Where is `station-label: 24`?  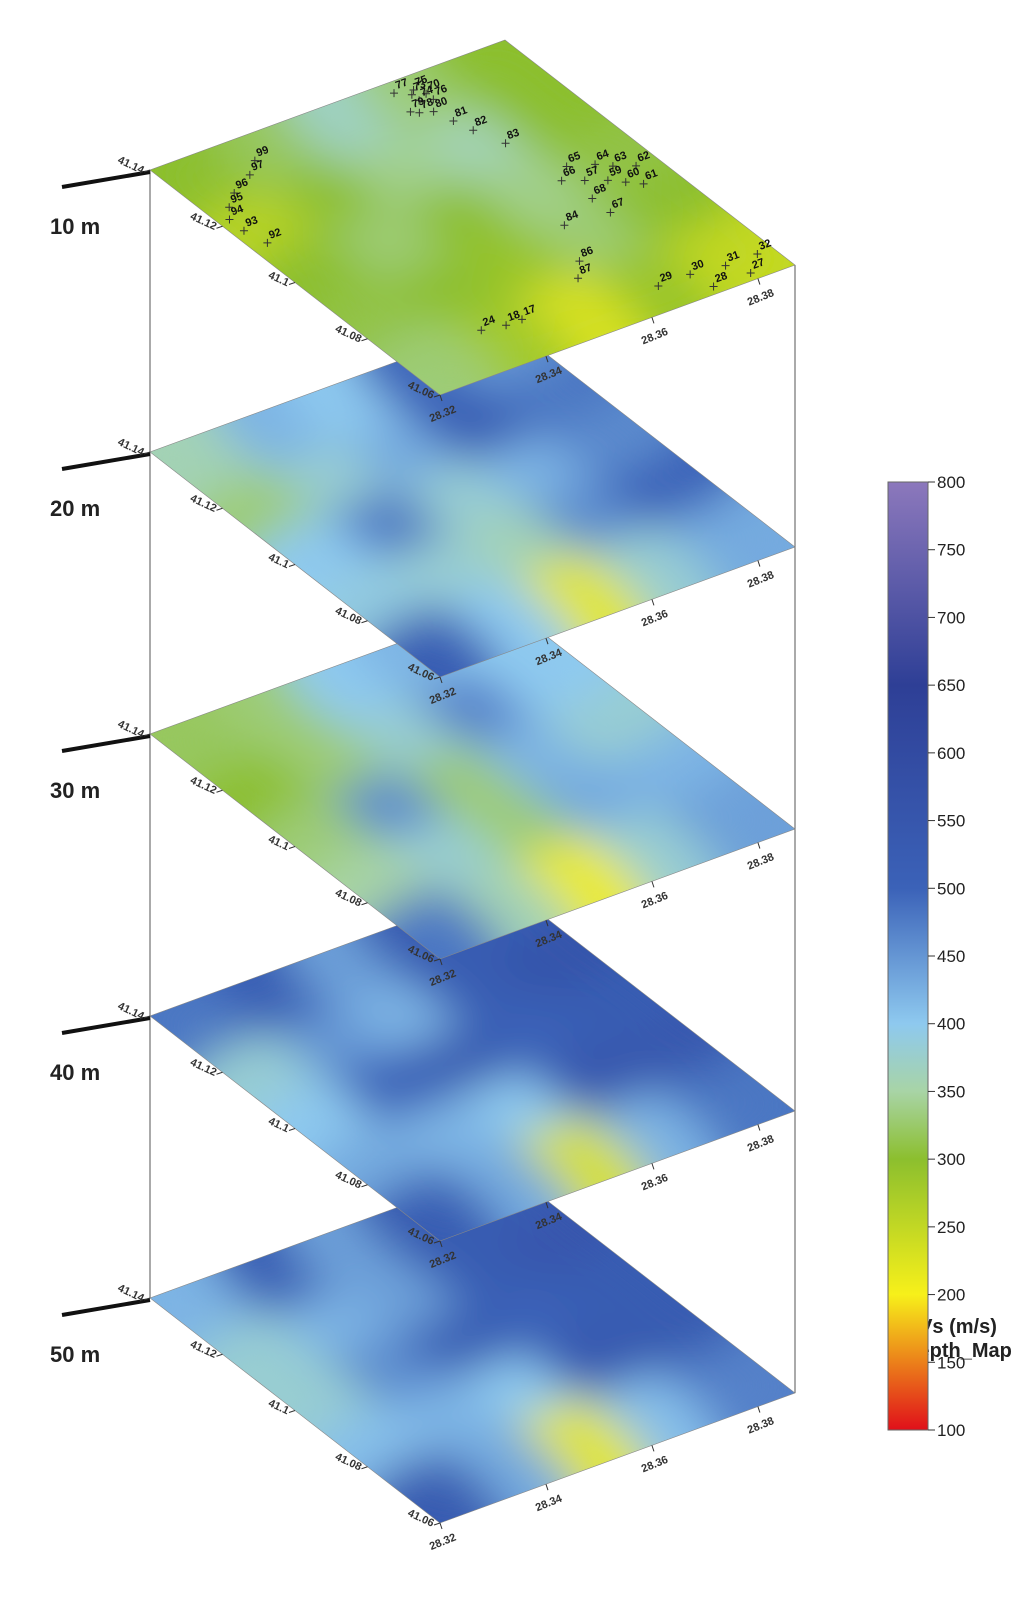 station-label: 24 is located at coordinates (489, 321).